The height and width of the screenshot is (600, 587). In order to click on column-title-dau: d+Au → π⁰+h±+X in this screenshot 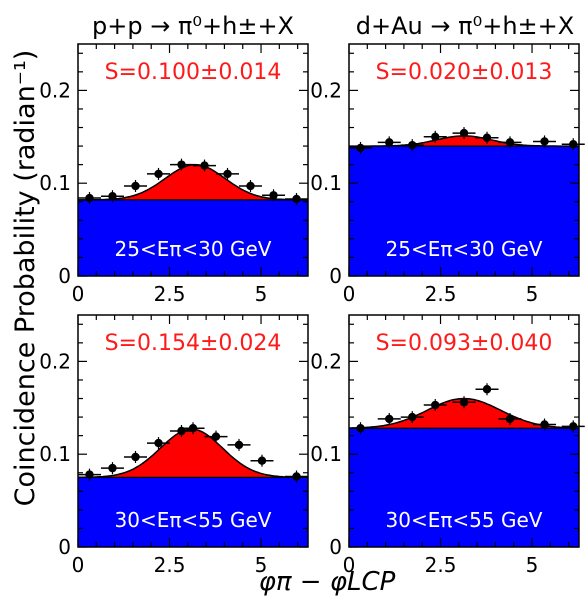, I will do `click(465, 26)`.